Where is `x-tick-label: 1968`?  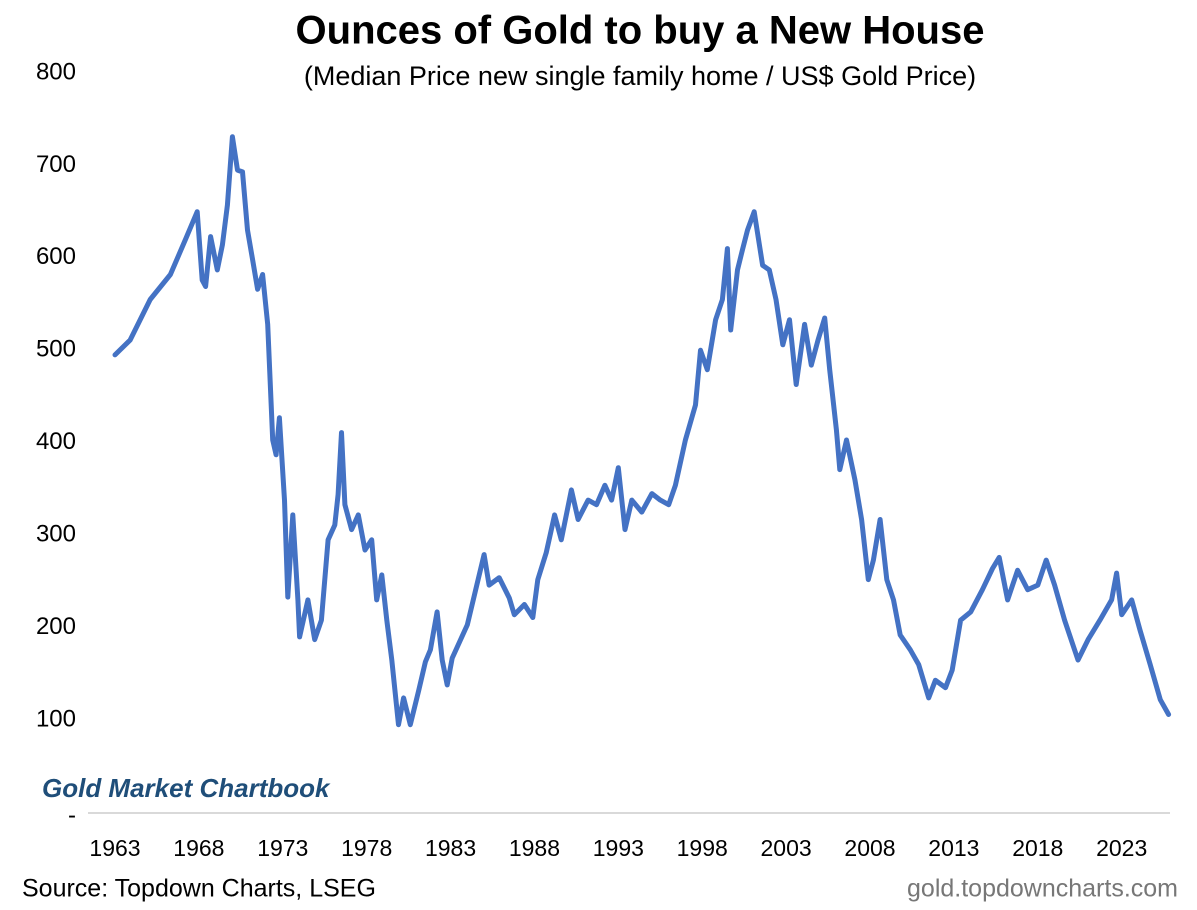 x-tick-label: 1968 is located at coordinates (198, 848).